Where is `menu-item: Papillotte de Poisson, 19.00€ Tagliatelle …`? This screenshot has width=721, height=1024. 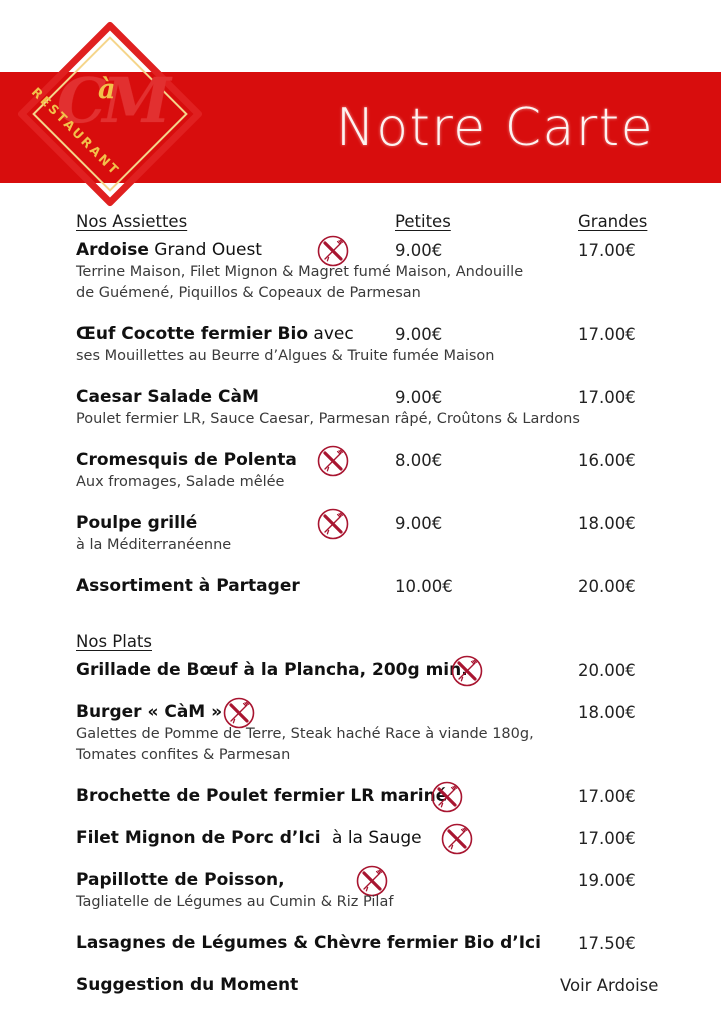
menu-item: Papillotte de Poisson, 19.00€ Tagliatelle … is located at coordinates (360, 889).